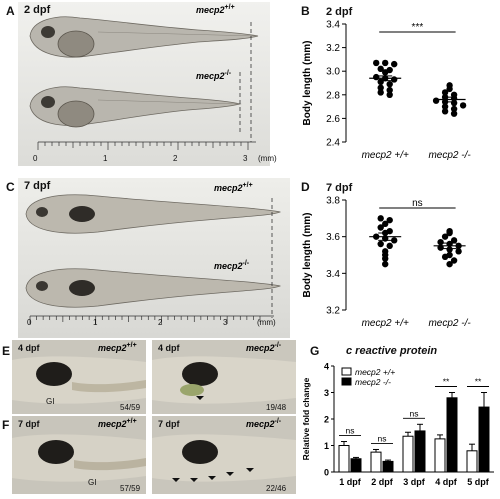 This screenshot has width=500, height=499. I want to click on panel-f-right-genotype: mecp2-/-, so click(264, 423).